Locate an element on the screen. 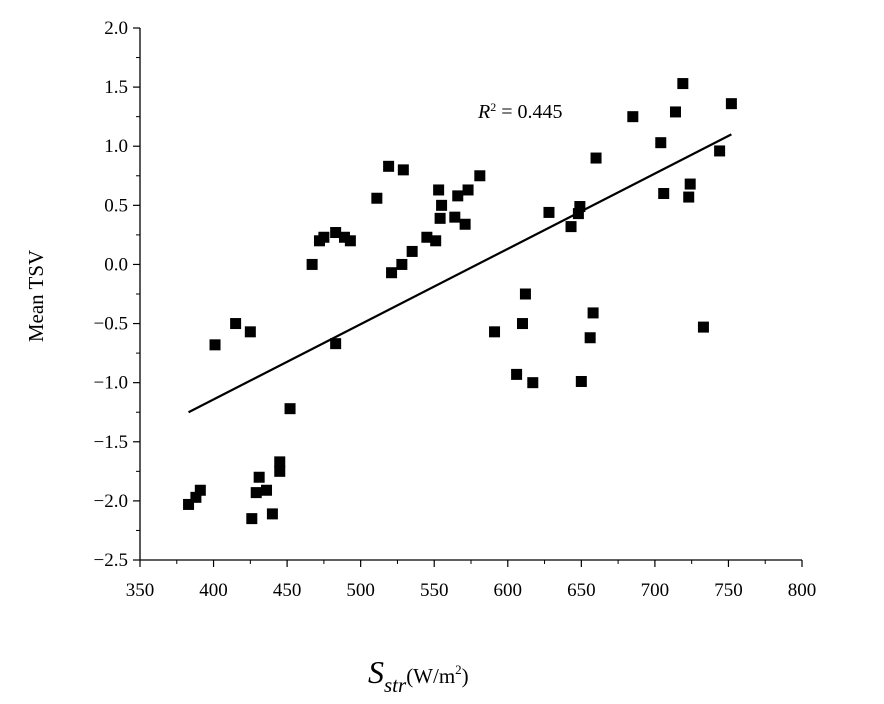 The width and height of the screenshot is (884, 704). x-axis-label-subscript: str is located at coordinates (395, 685).